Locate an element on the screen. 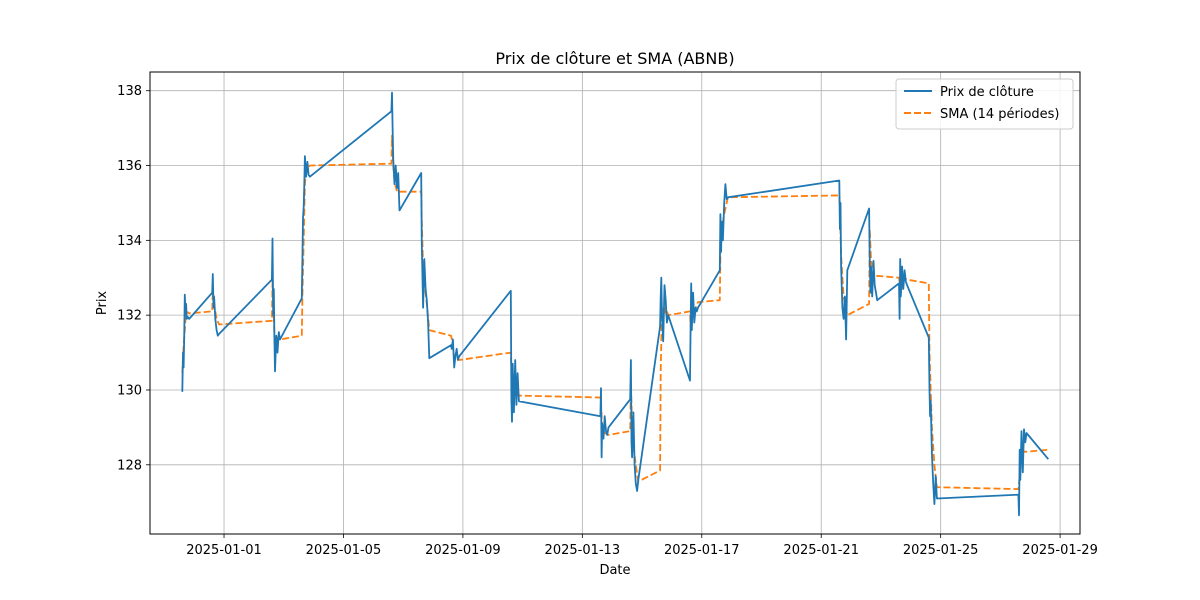  x-tick-label: 2025-01-05 is located at coordinates (344, 550).